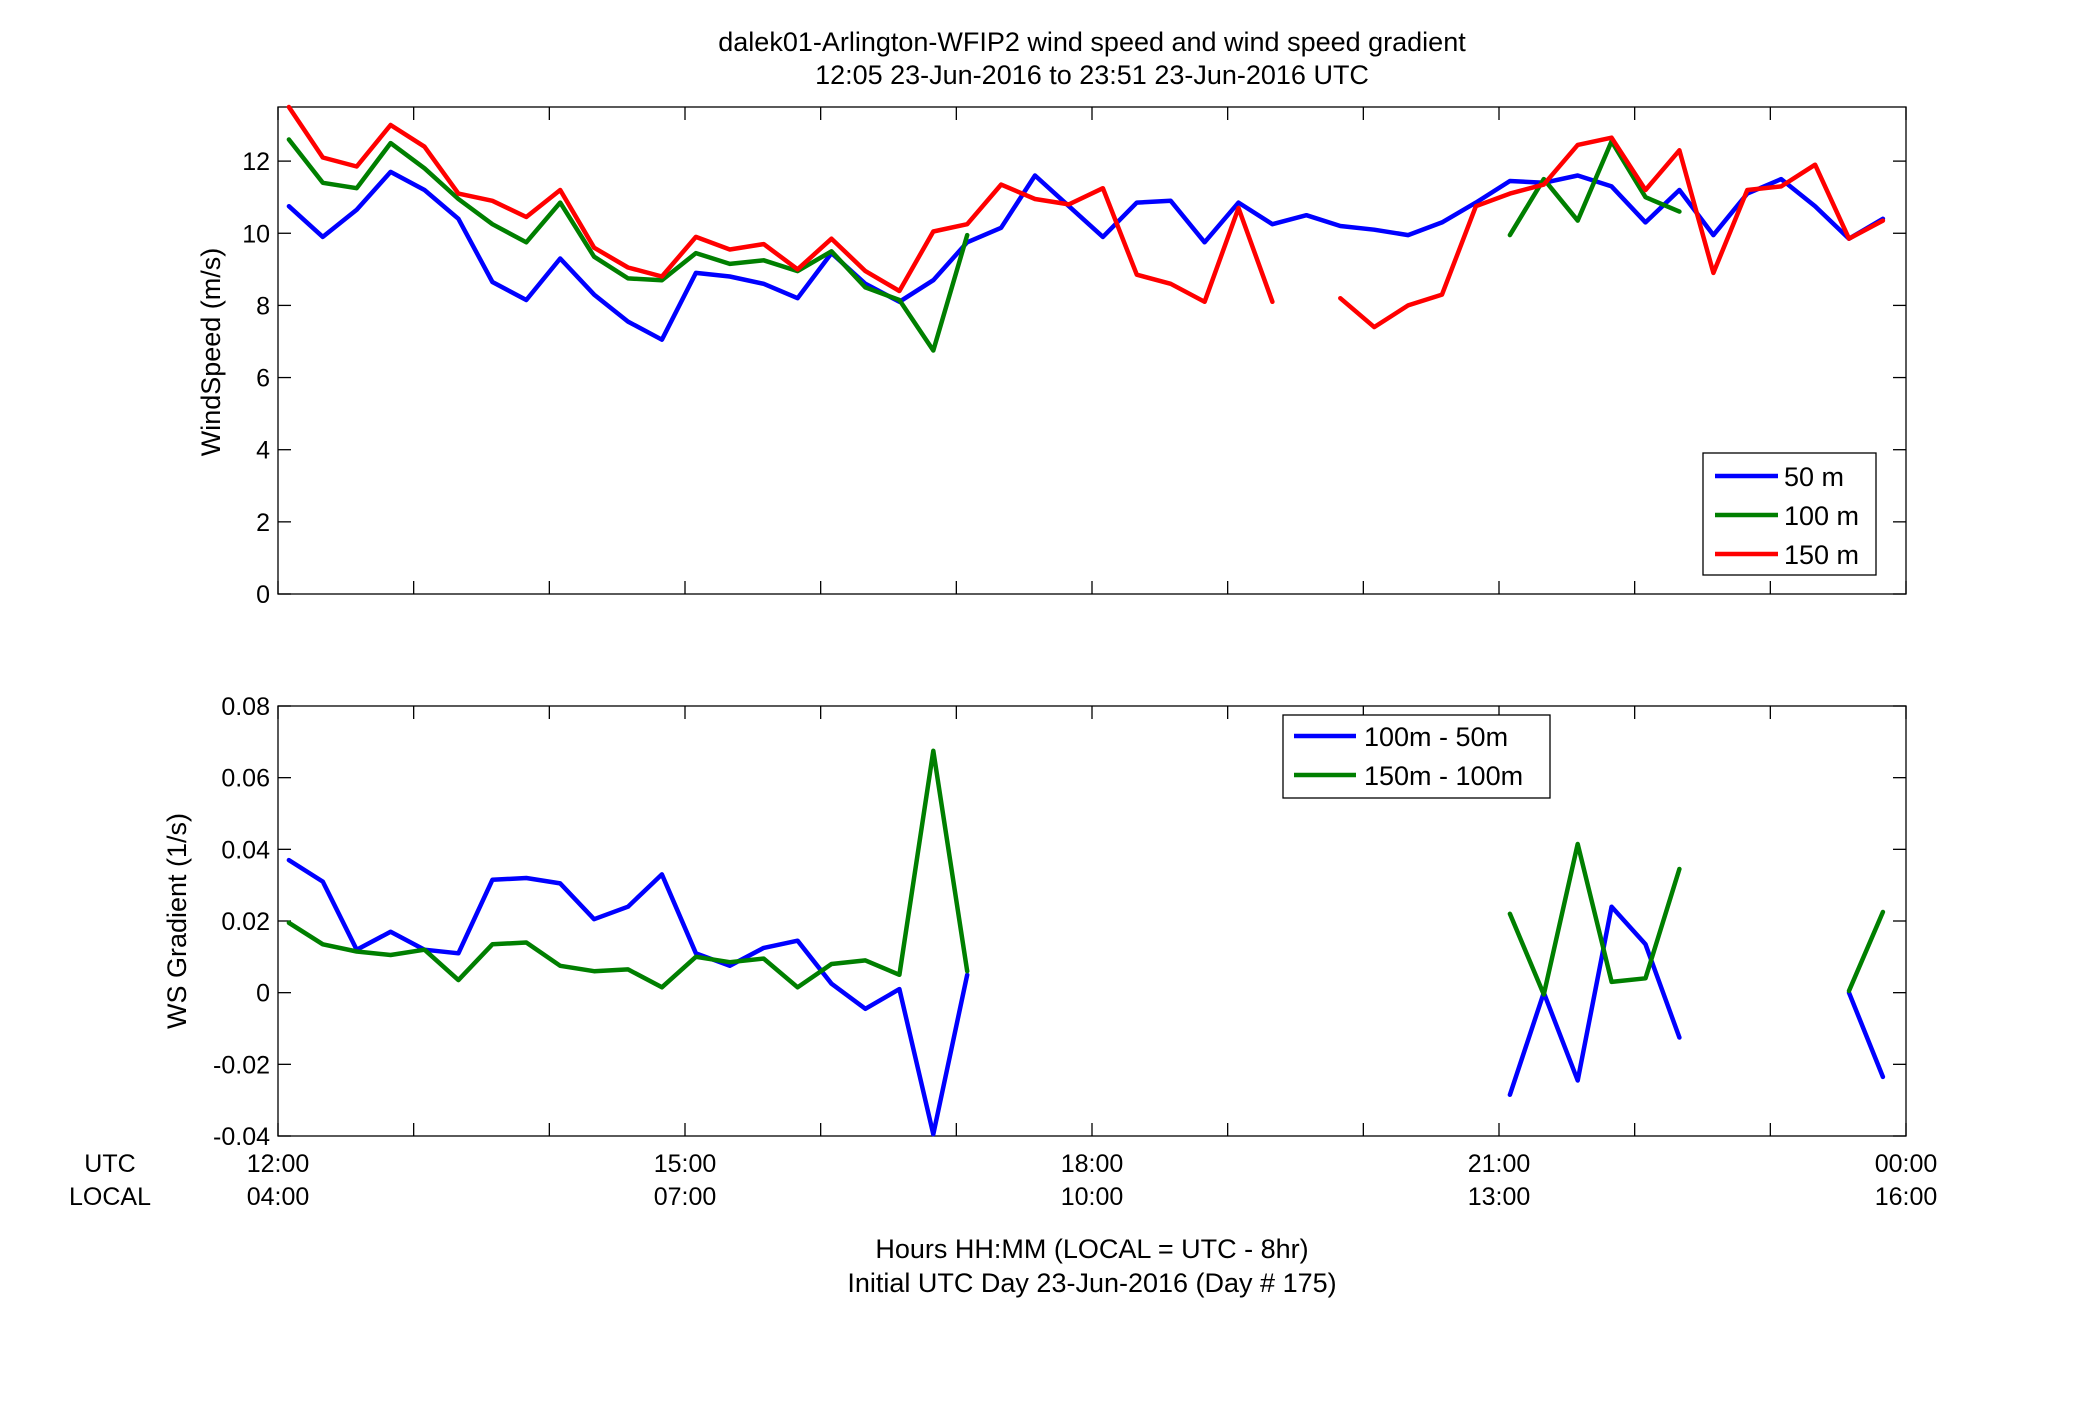  What do you see at coordinates (1499, 1164) in the screenshot?
I see `xtick-label-utc: 21:00` at bounding box center [1499, 1164].